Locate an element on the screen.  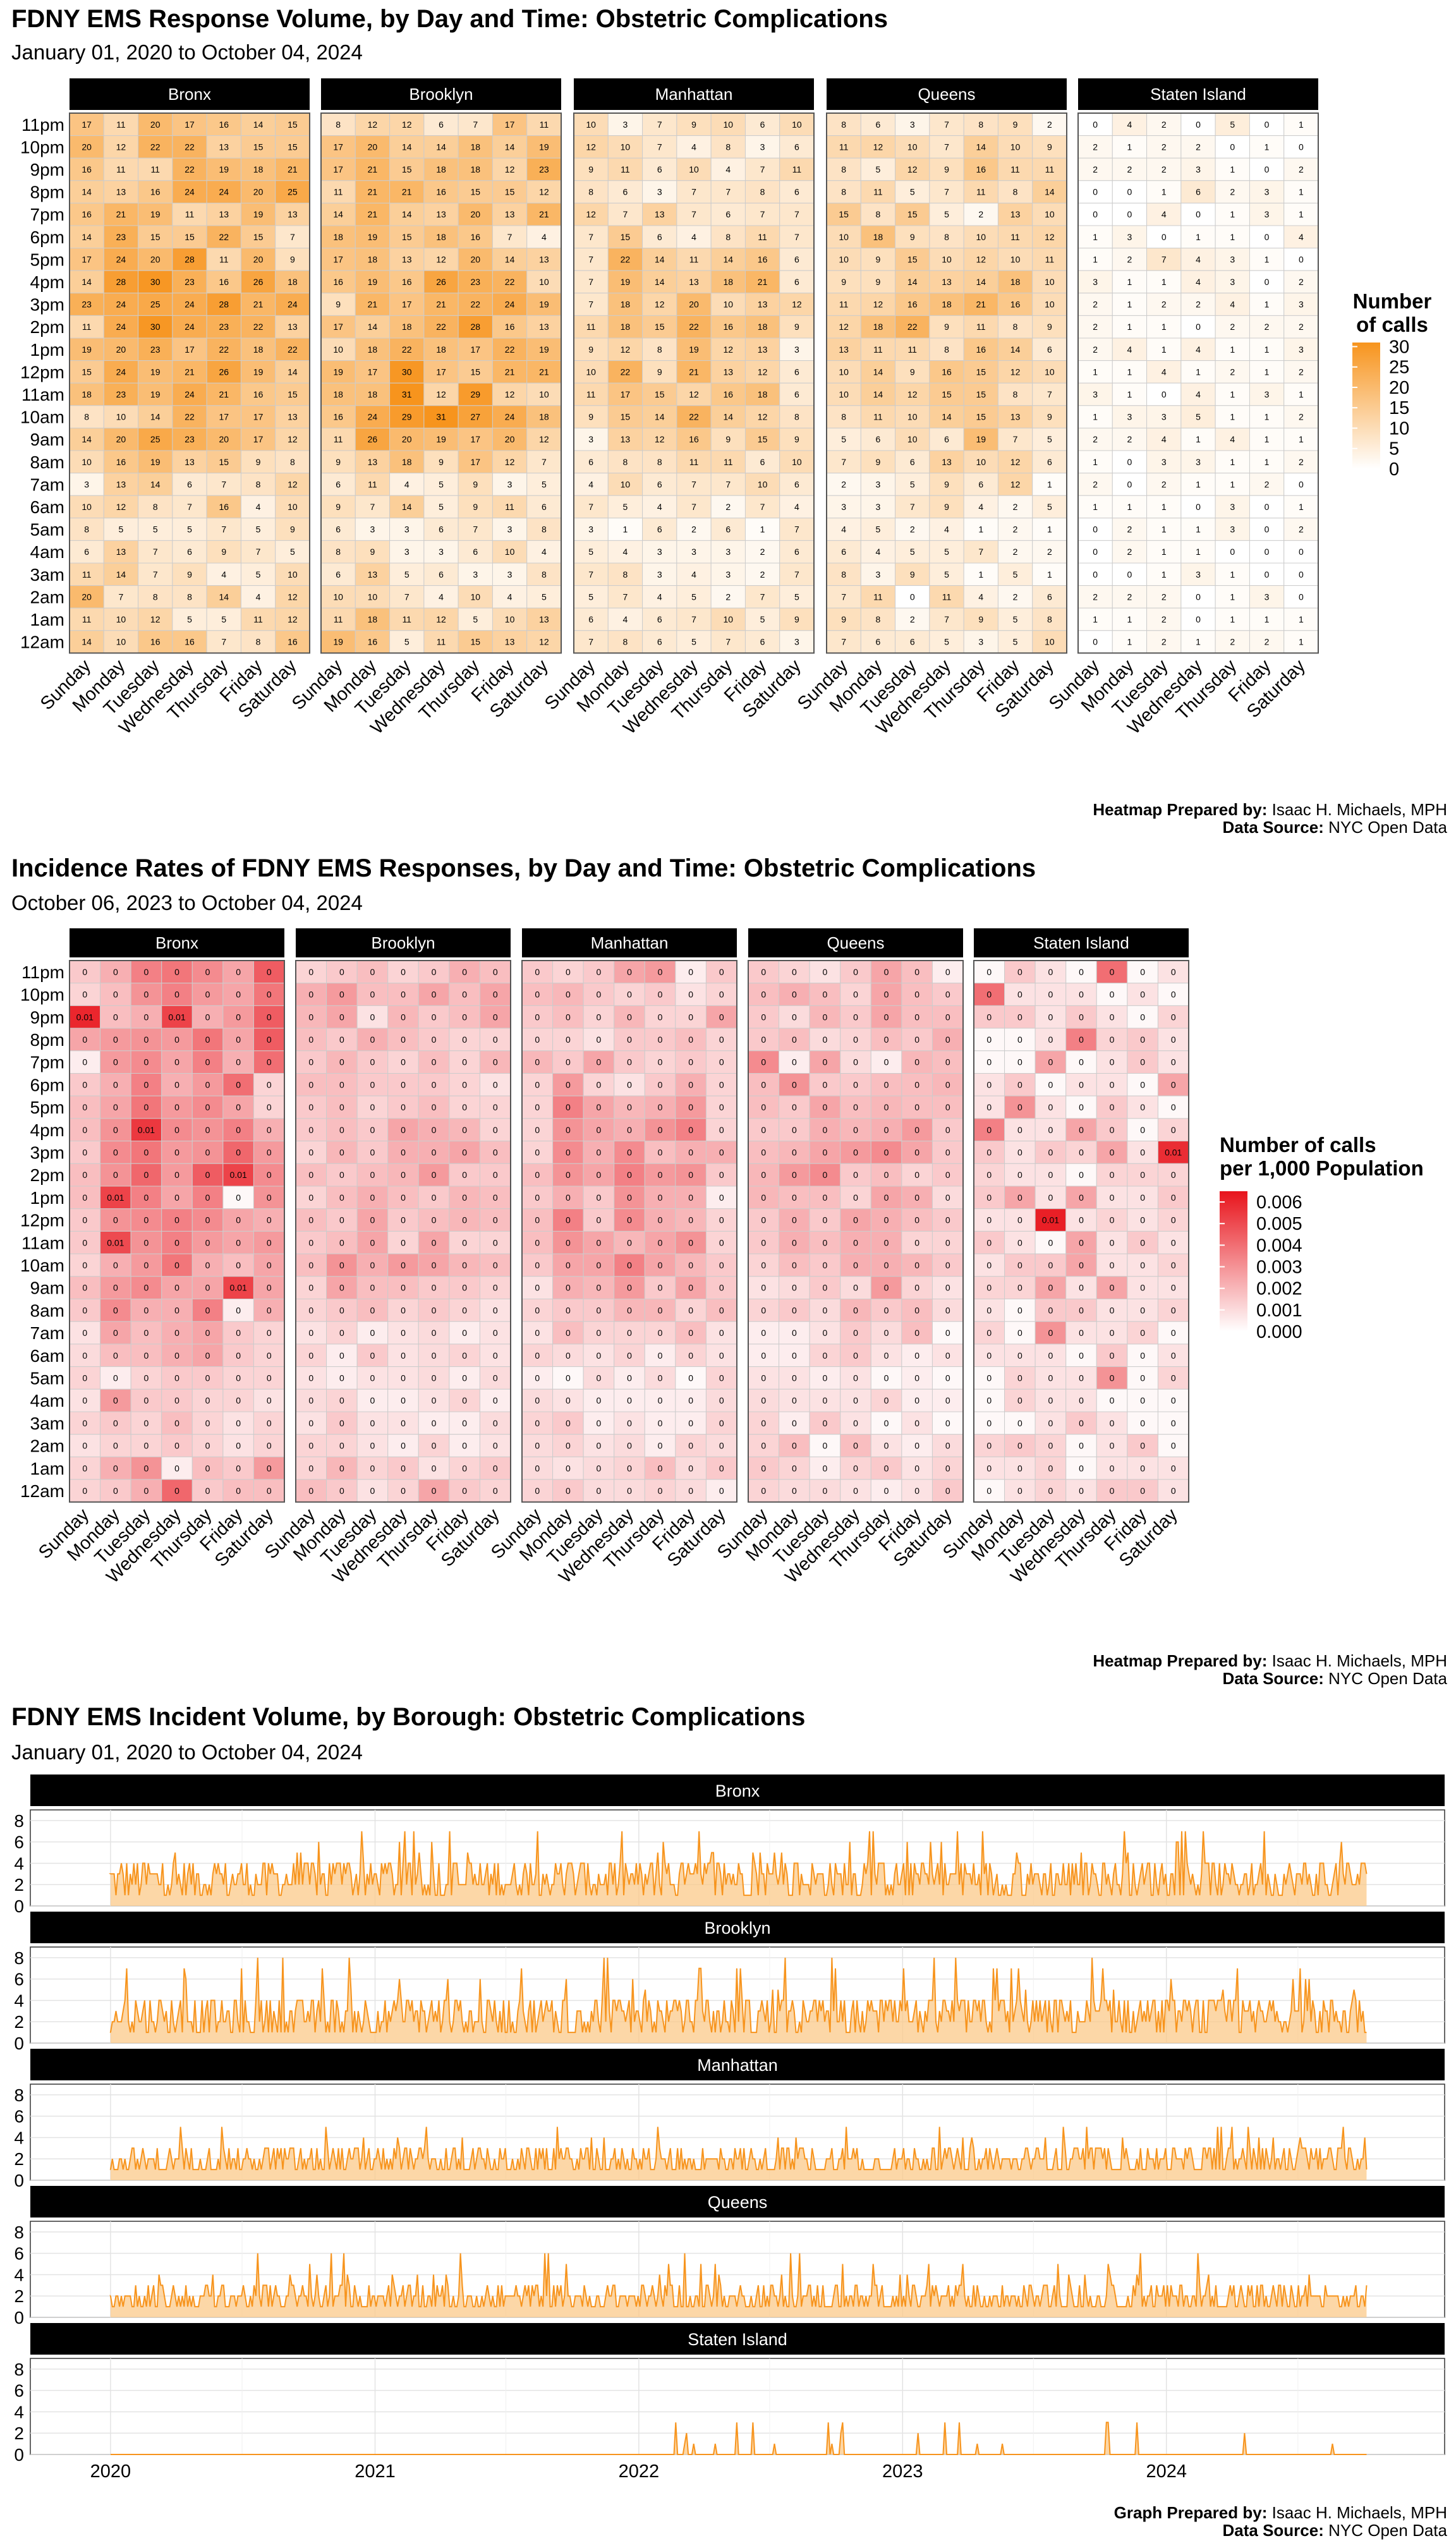
cell-label: 18 is located at coordinates (1015, 282).